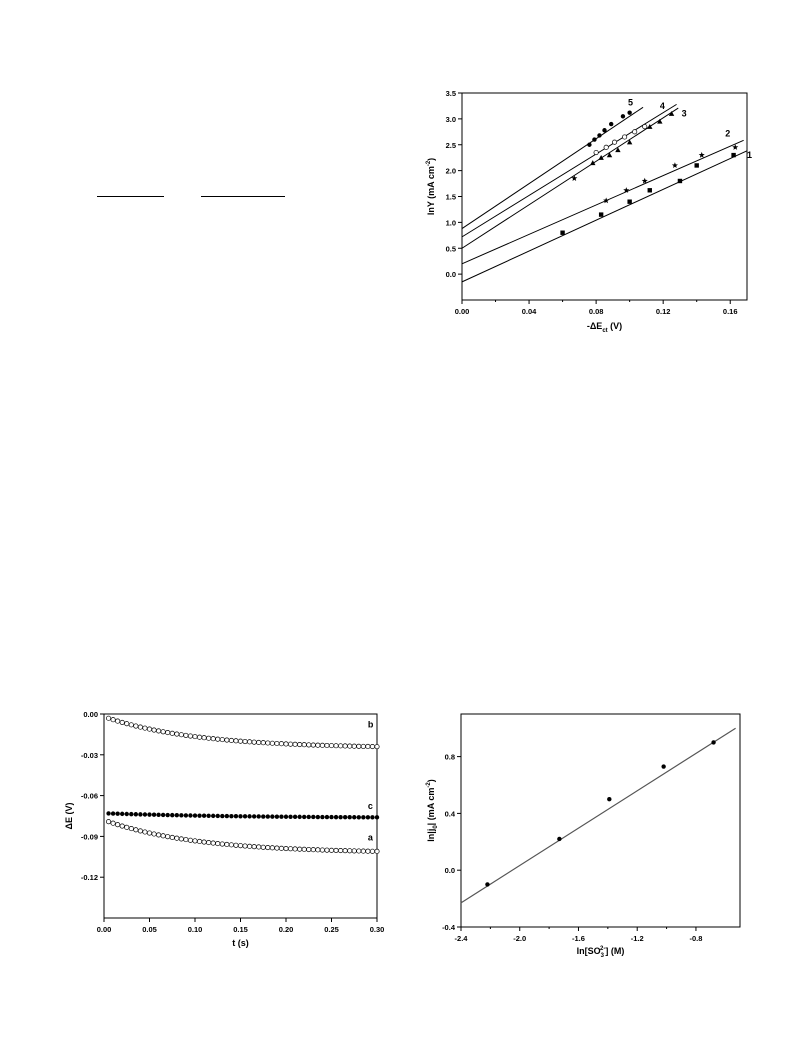 The height and width of the screenshot is (1057, 793). Describe the element at coordinates (462, 938) in the screenshot. I see `x-tick-label: -2.4` at that location.